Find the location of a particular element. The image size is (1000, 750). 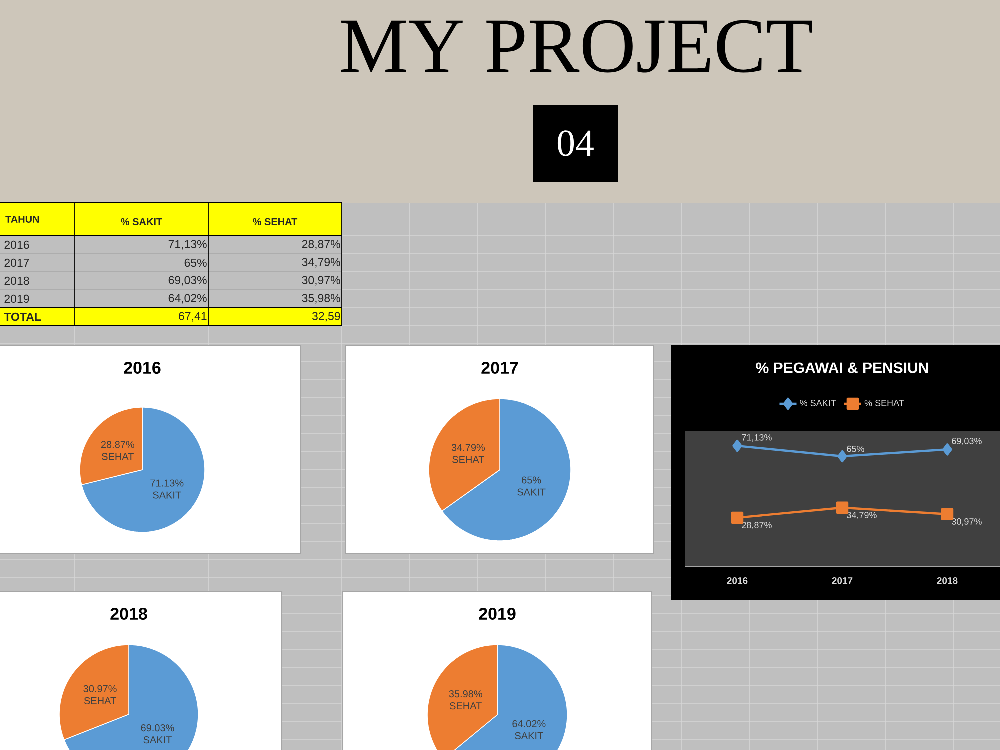

legend-label: % SAKIT is located at coordinates (818, 403).